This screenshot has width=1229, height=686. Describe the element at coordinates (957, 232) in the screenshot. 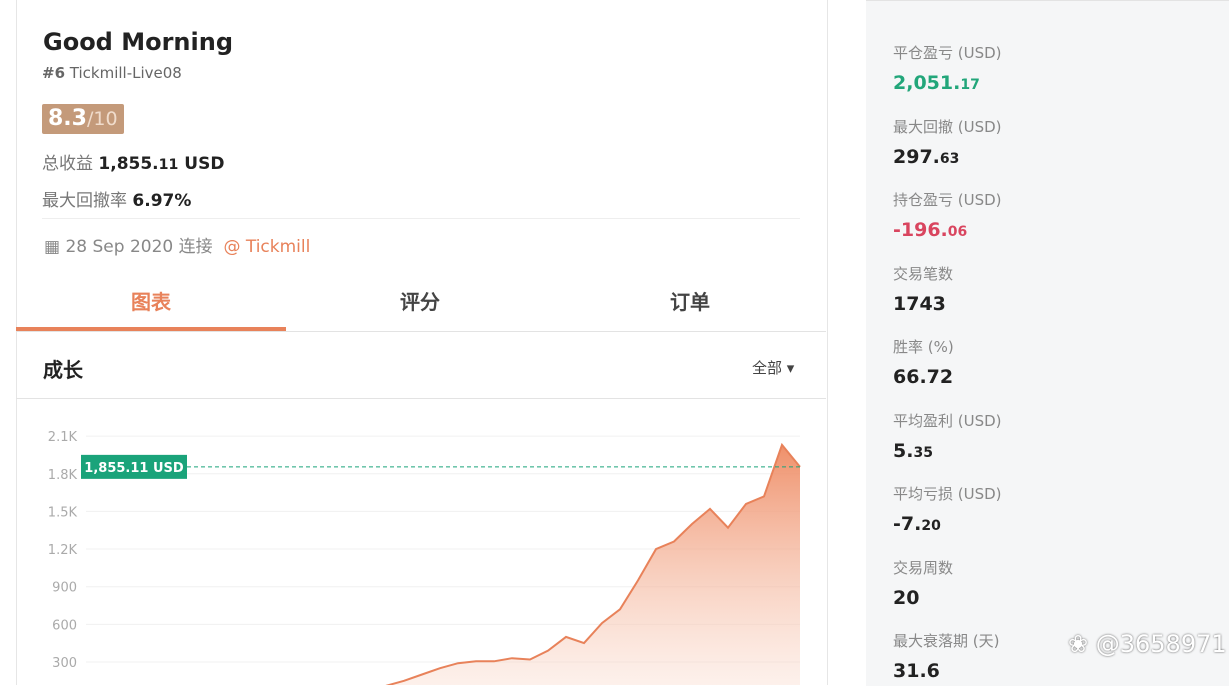

I see `stat-dec: 06` at that location.